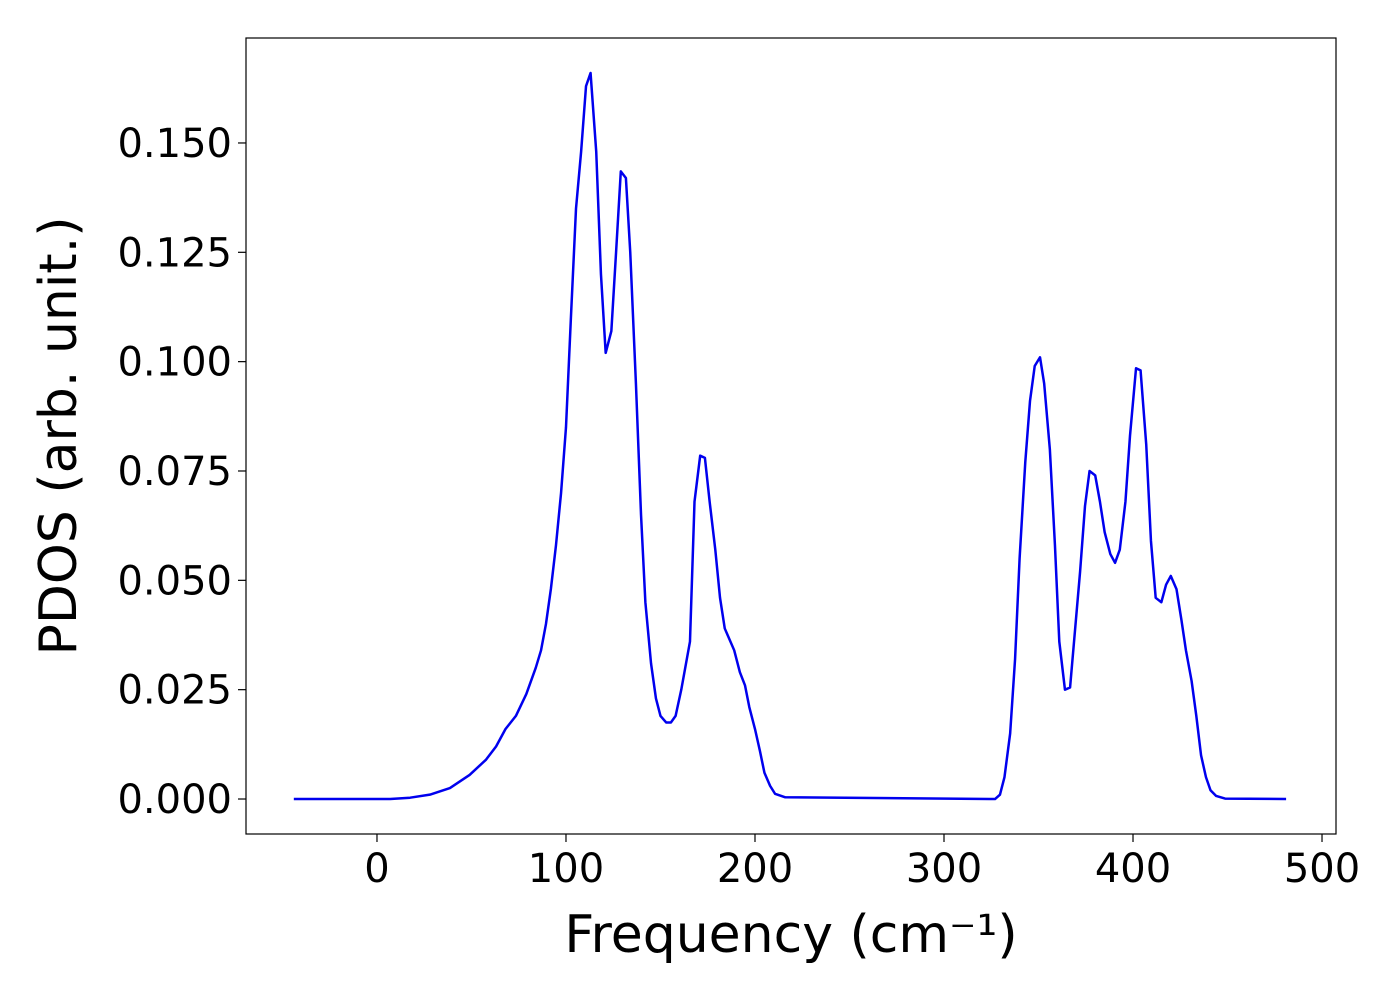  Describe the element at coordinates (174, 472) in the screenshot. I see `y-tick-label: 0.075` at that location.